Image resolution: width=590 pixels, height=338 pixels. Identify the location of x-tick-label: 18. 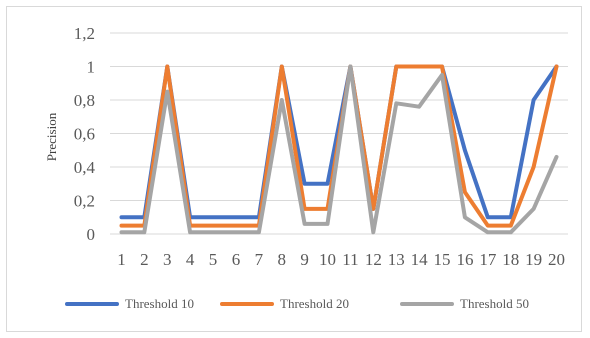
(510, 259).